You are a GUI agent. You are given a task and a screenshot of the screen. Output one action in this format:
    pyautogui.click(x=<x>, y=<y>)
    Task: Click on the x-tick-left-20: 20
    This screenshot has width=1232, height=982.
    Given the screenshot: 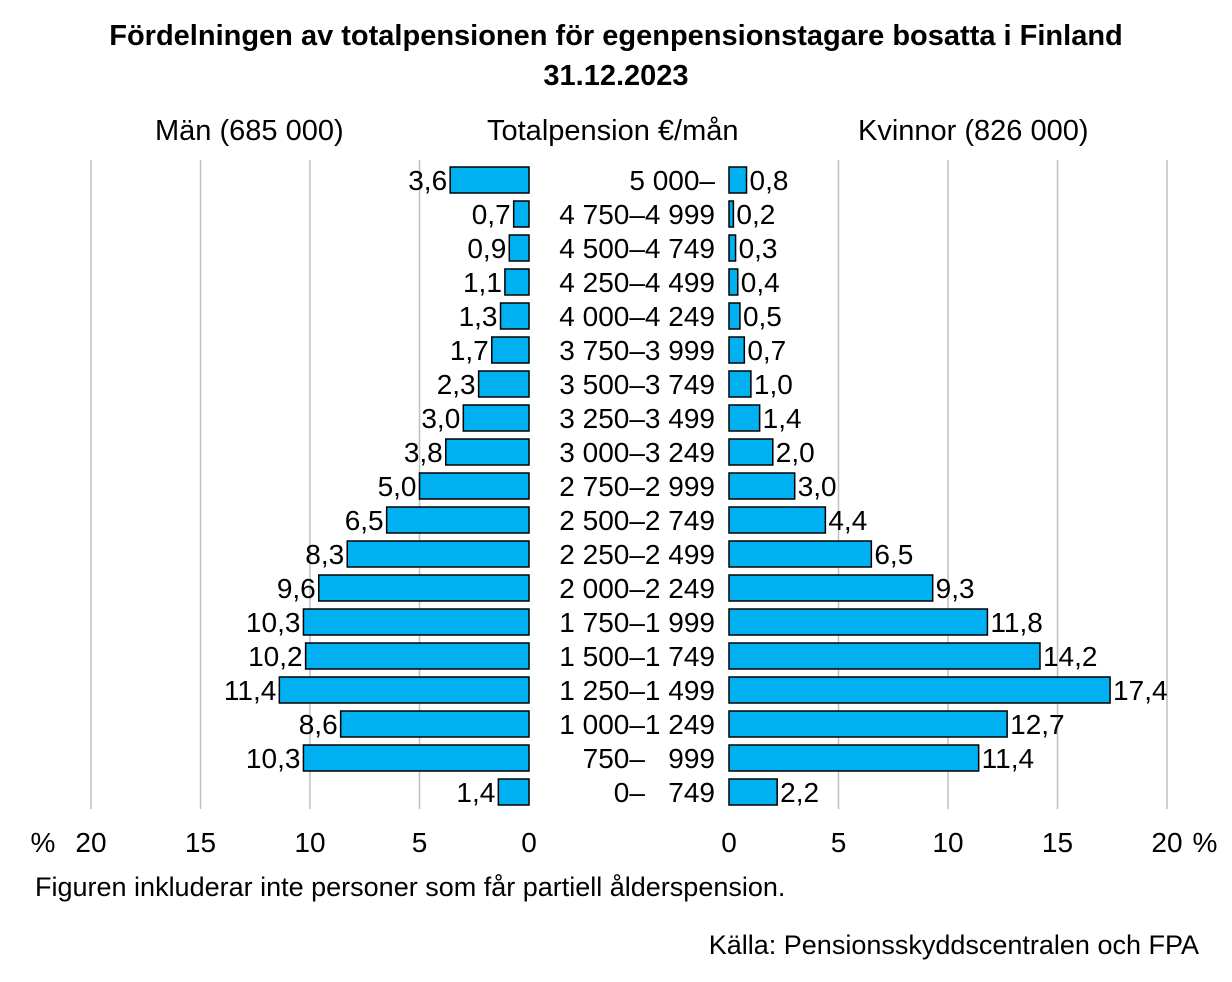 What is the action you would take?
    pyautogui.click(x=90, y=842)
    